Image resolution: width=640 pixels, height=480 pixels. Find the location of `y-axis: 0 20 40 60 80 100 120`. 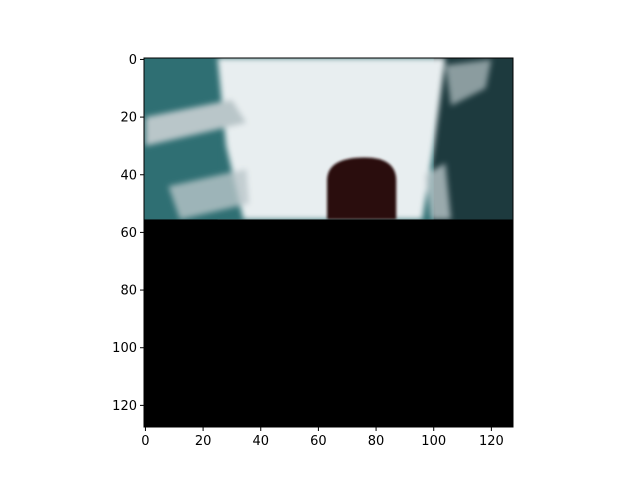

y-axis: 0 20 40 60 80 100 120 is located at coordinates (128, 233).